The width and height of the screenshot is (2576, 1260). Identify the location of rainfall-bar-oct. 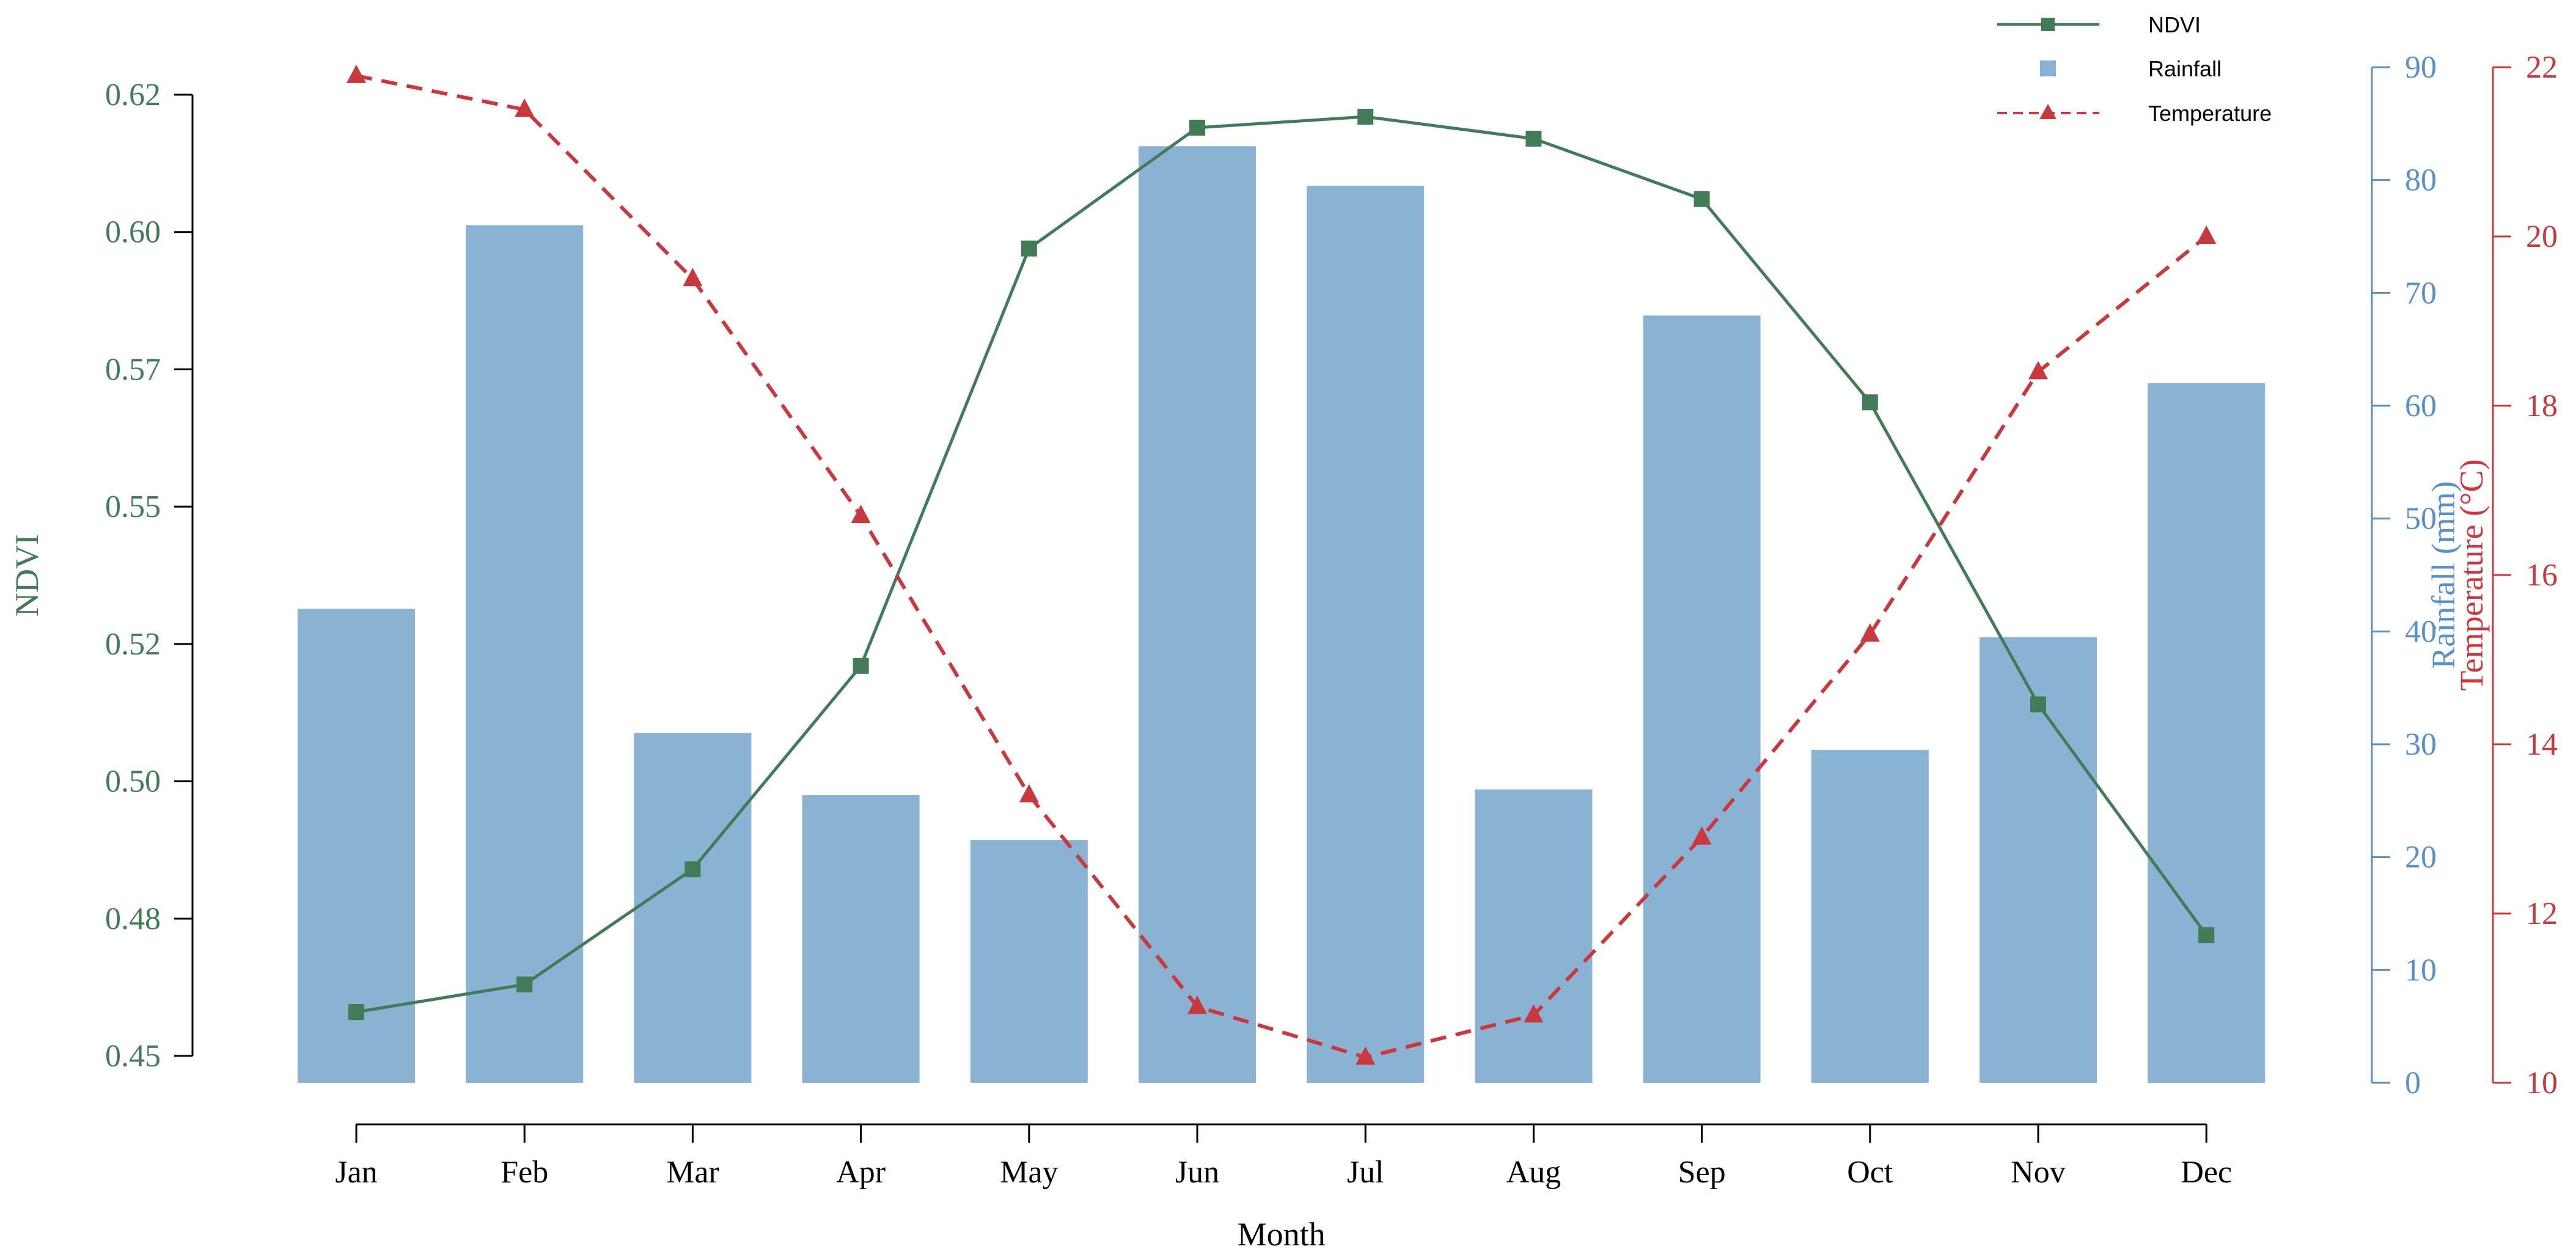
(1870, 916).